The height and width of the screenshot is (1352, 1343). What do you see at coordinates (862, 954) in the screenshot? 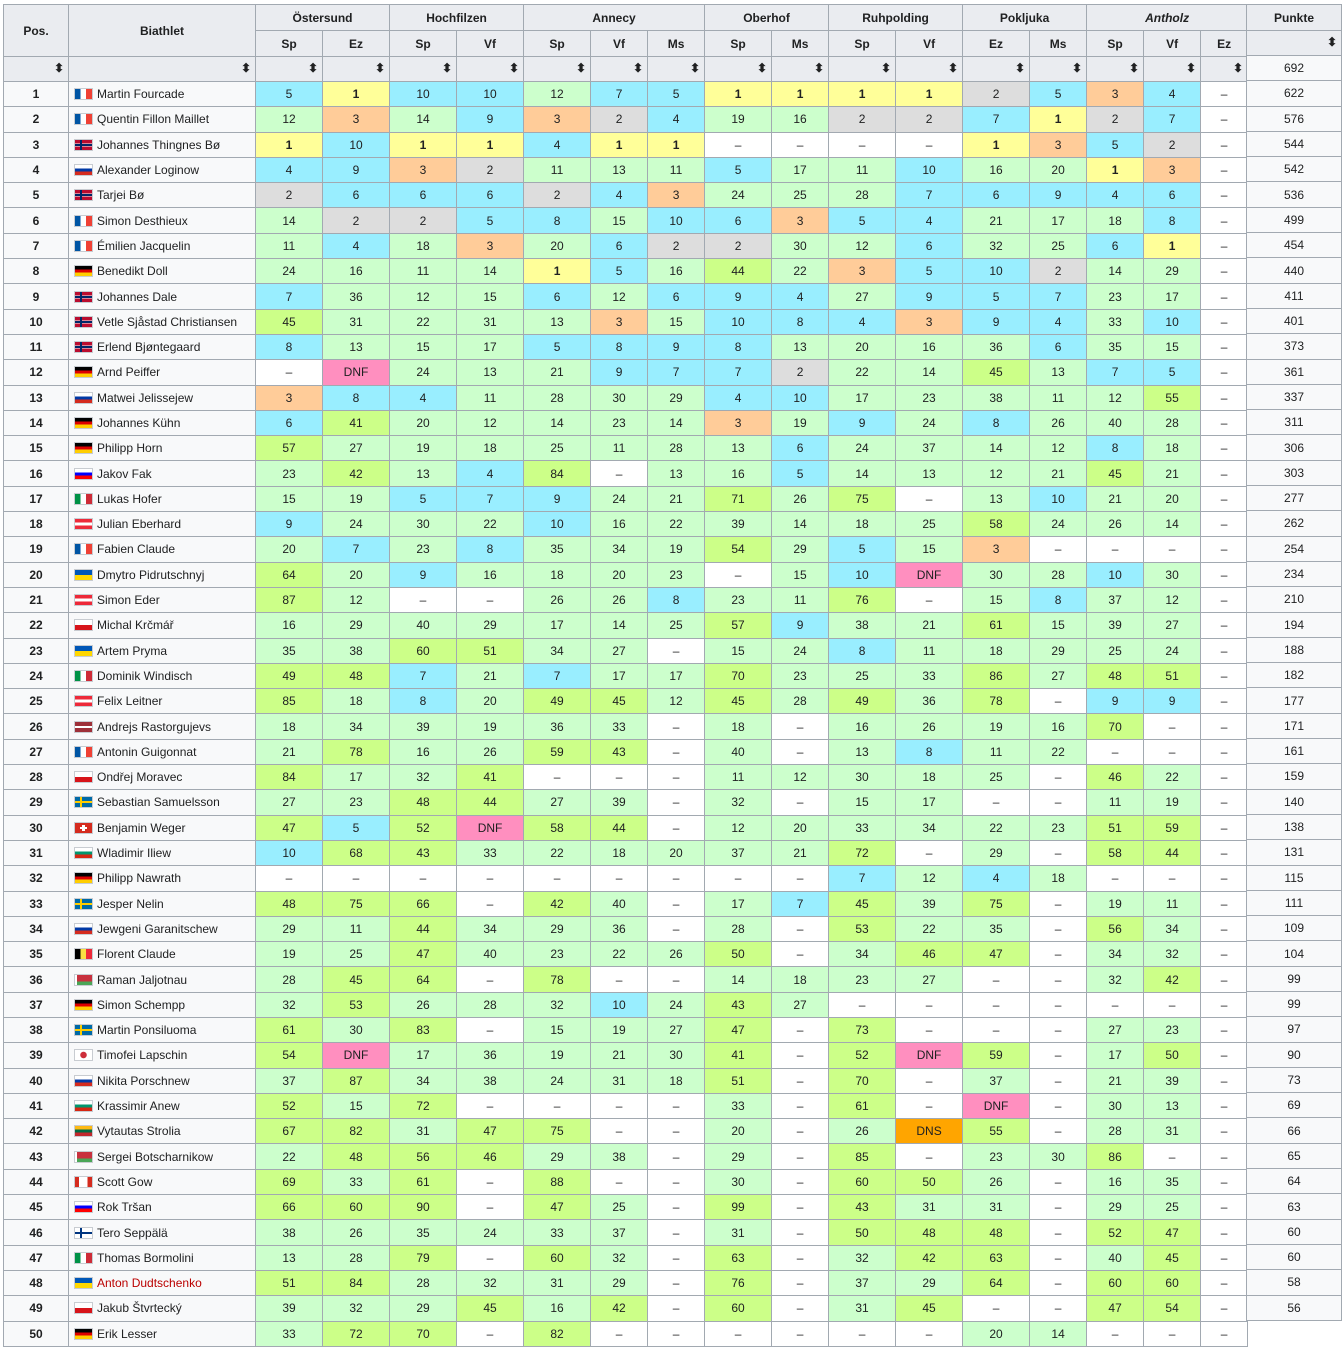
I see `result-cell: 34` at bounding box center [862, 954].